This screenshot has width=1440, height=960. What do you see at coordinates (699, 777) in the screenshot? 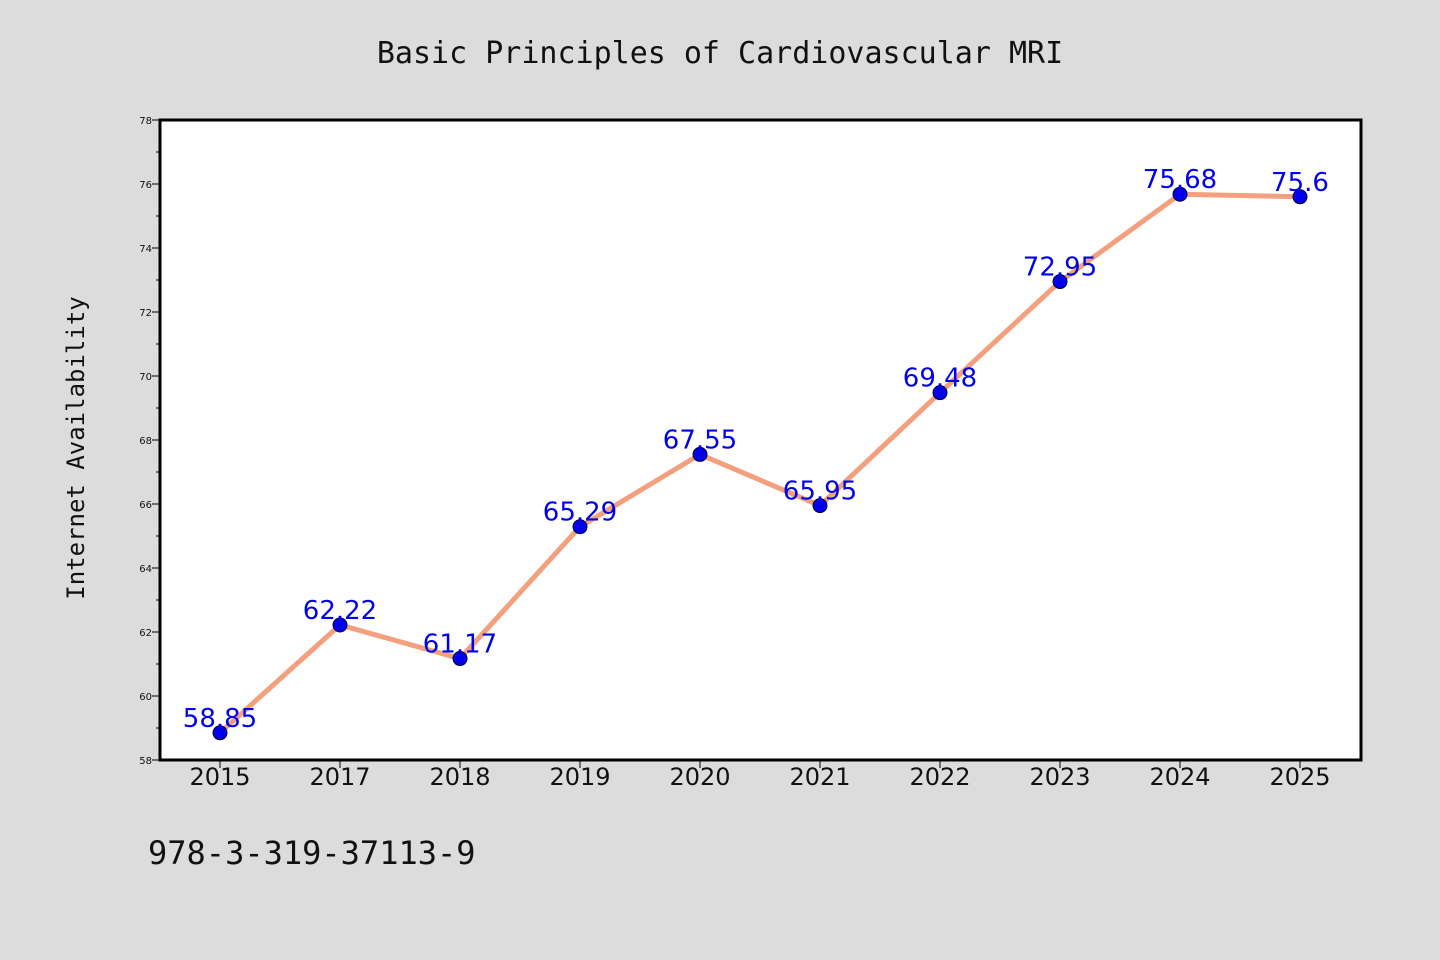
I see `x-tick-label: 2020` at bounding box center [699, 777].